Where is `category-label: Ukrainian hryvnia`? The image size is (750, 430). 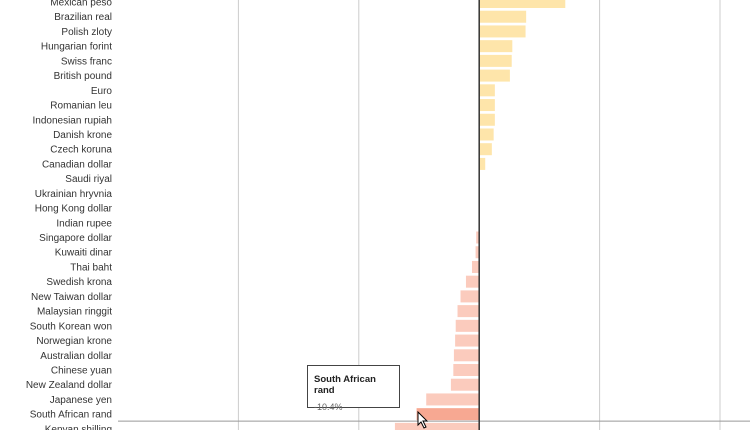
category-label: Ukrainian hryvnia is located at coordinates (74, 194).